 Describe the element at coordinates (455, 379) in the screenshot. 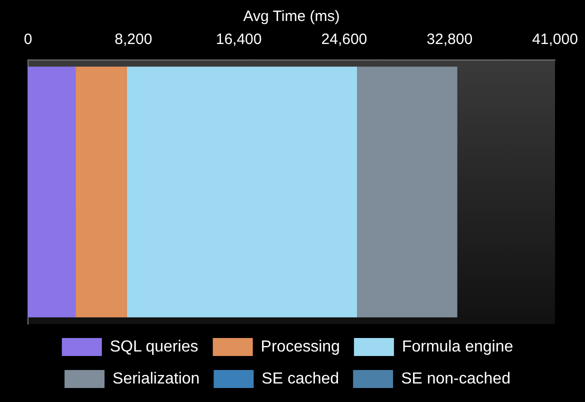

I see `legend-label: SE non-cached` at that location.